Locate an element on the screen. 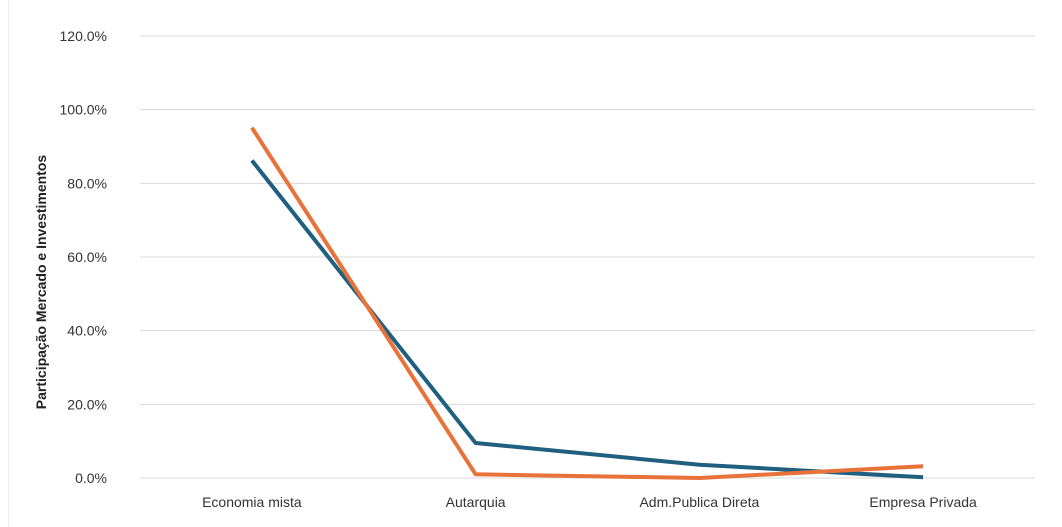 This screenshot has width=1062, height=527. x-tick-label: Economia mista is located at coordinates (252, 502).